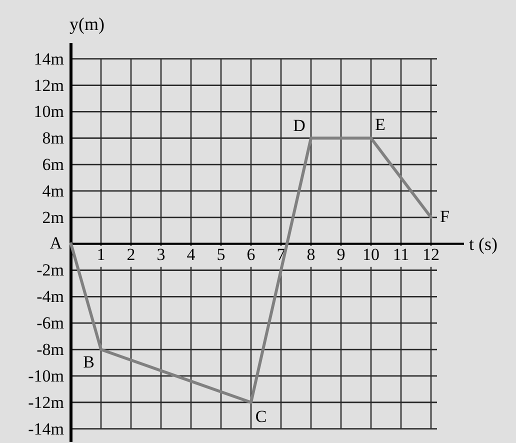  Describe the element at coordinates (101, 254) in the screenshot. I see `x-tick-label: 1` at that location.